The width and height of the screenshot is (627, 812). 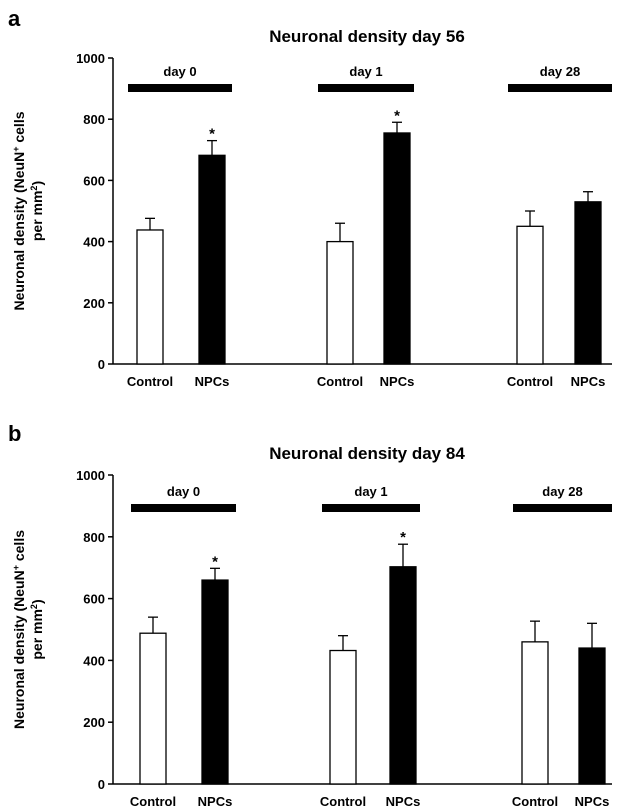 What do you see at coordinates (14, 433) in the screenshot?
I see `panel-letter: b` at bounding box center [14, 433].